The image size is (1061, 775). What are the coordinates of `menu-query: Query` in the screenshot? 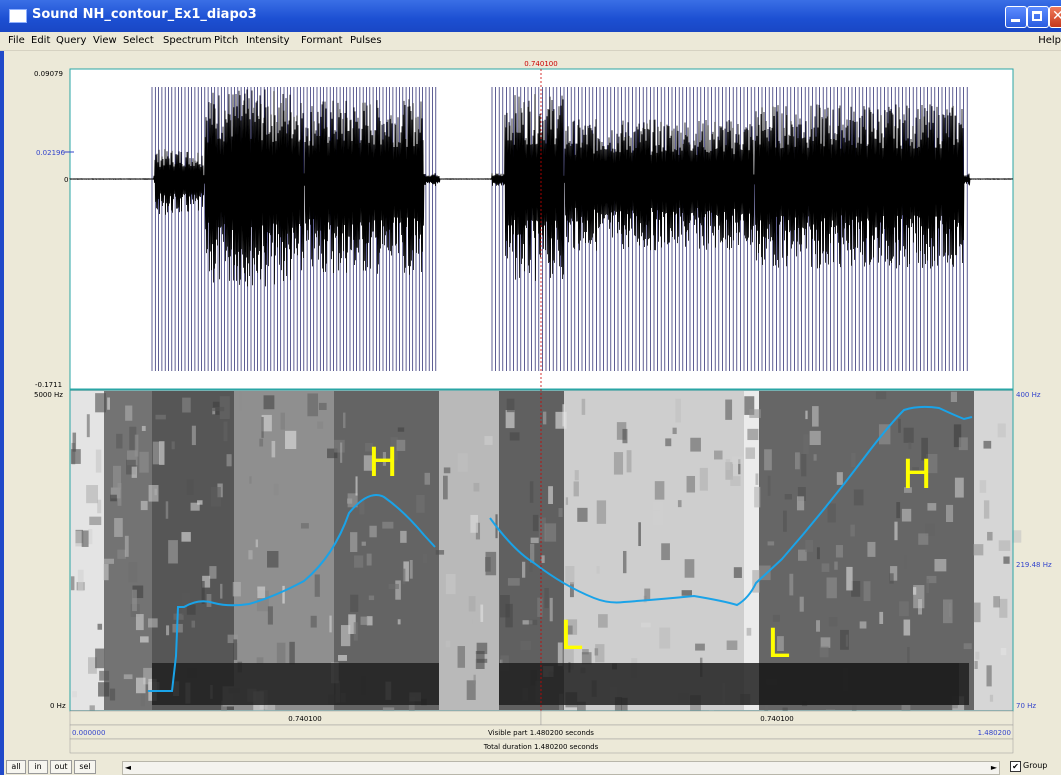 It's located at (71, 40).